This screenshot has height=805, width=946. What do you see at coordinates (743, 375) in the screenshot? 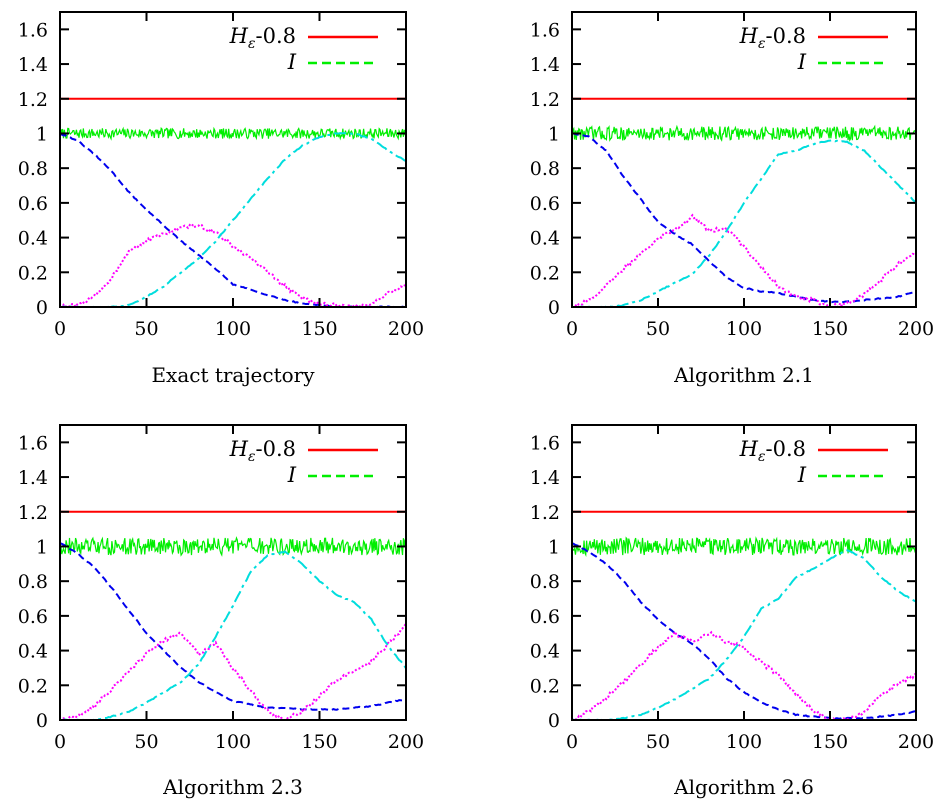
I see `panel-caption: Algorithm 2.1` at bounding box center [743, 375].